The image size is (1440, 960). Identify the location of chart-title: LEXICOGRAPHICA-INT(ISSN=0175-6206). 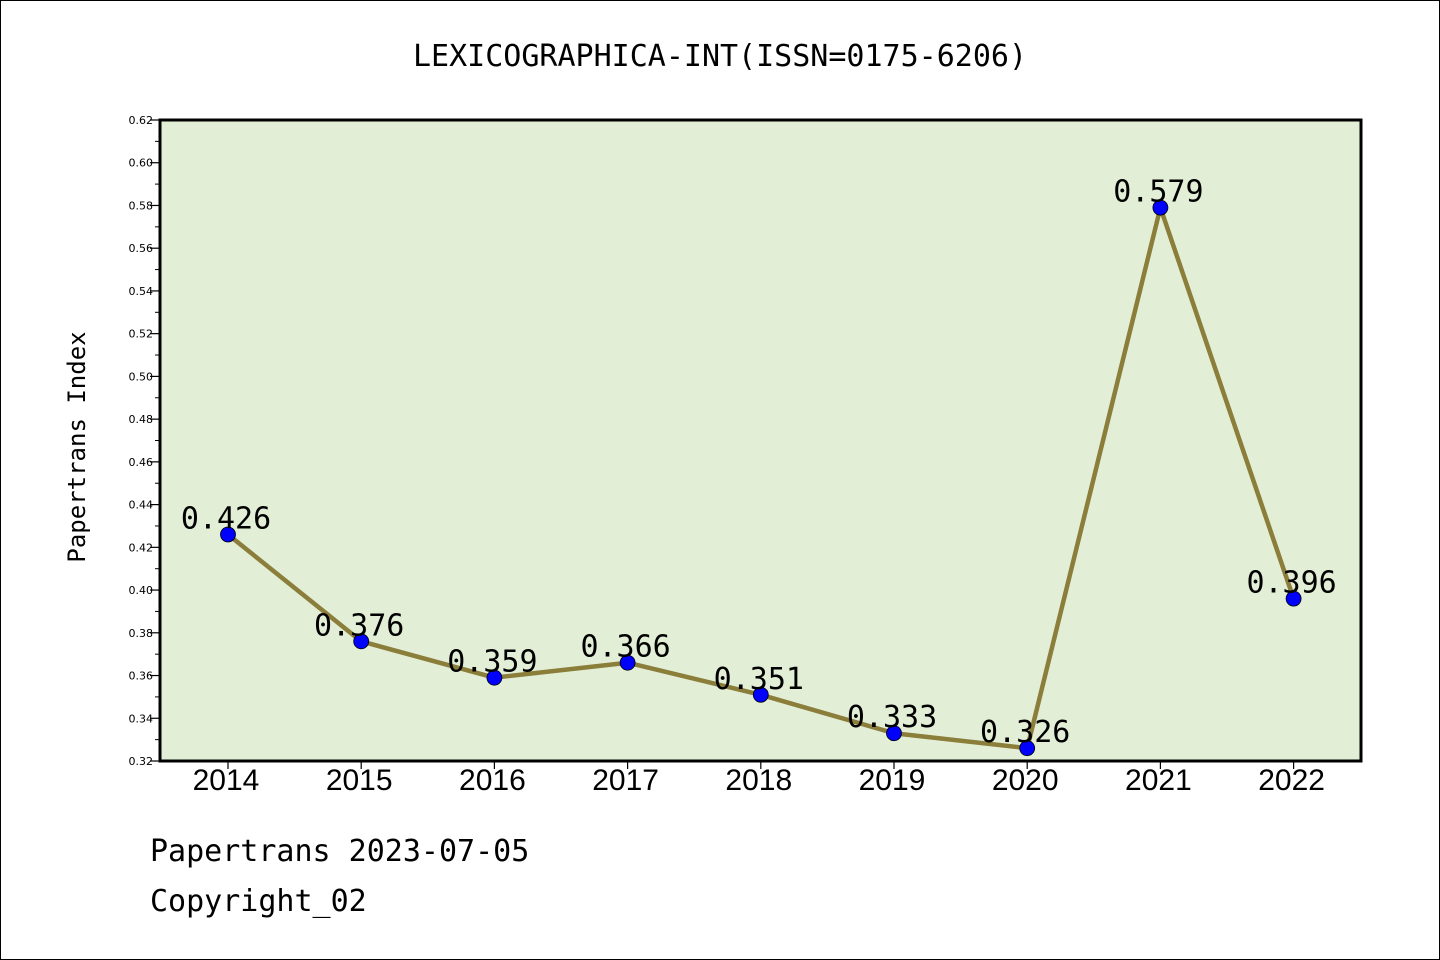
(720, 56).